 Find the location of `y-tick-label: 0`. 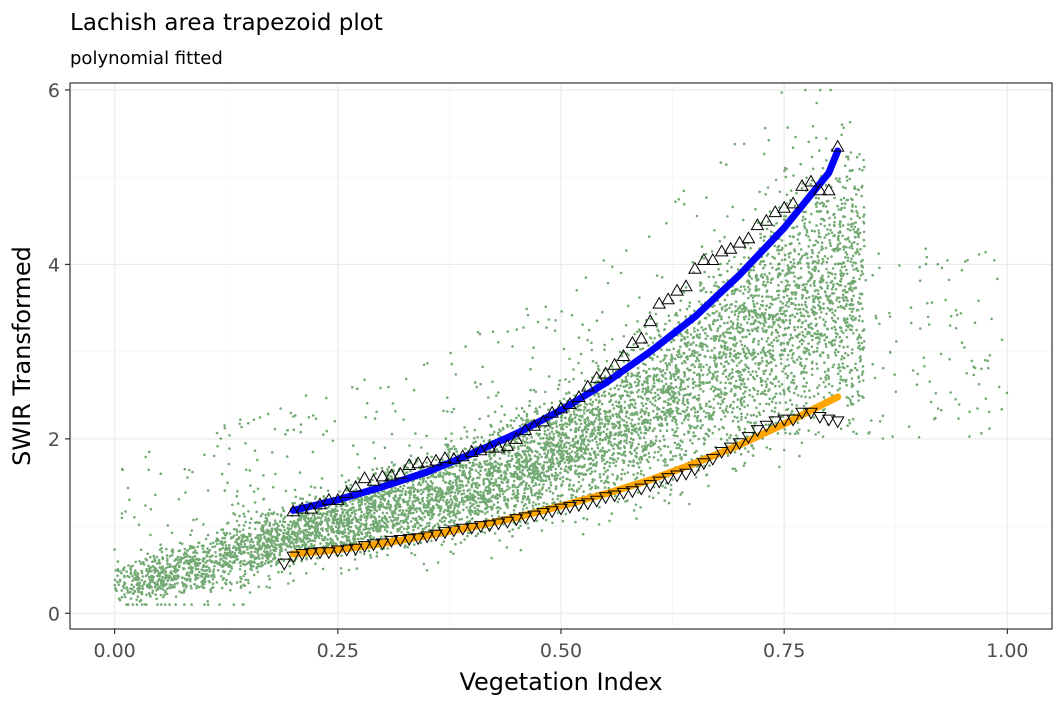

y-tick-label: 0 is located at coordinates (54, 614).